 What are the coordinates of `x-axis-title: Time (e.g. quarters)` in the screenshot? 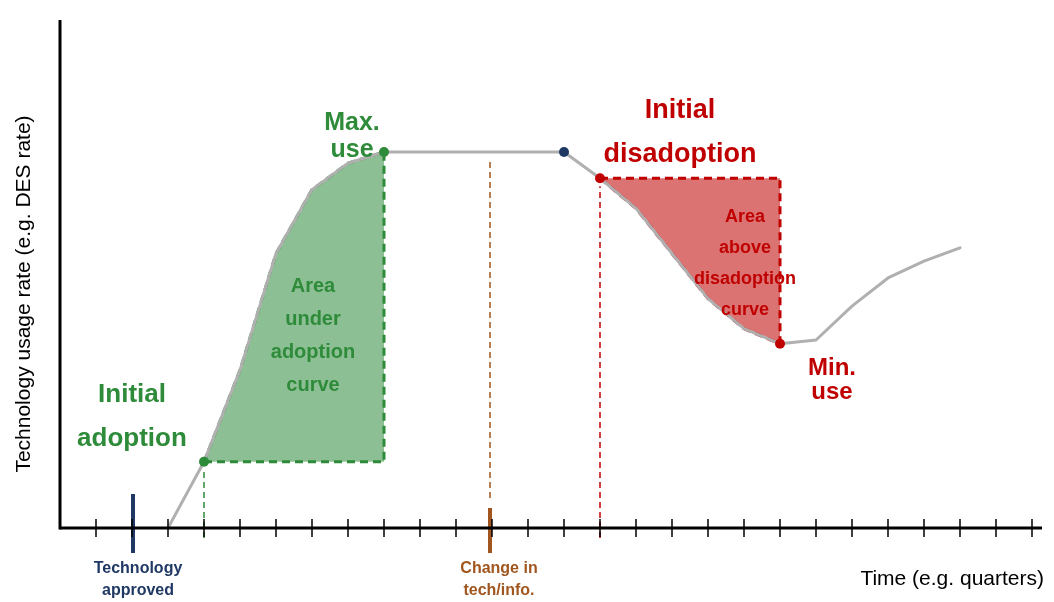 It's located at (952, 577).